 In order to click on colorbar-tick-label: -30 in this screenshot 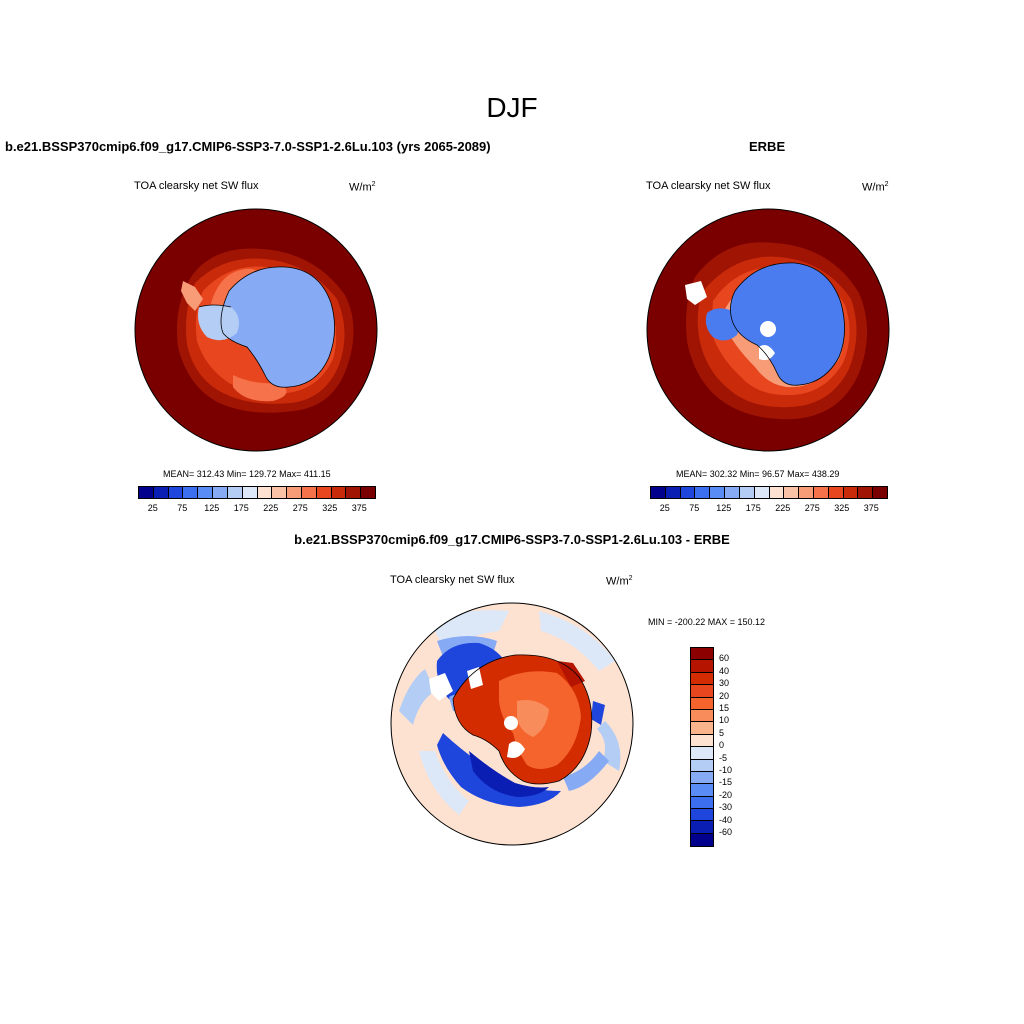, I will do `click(726, 807)`.